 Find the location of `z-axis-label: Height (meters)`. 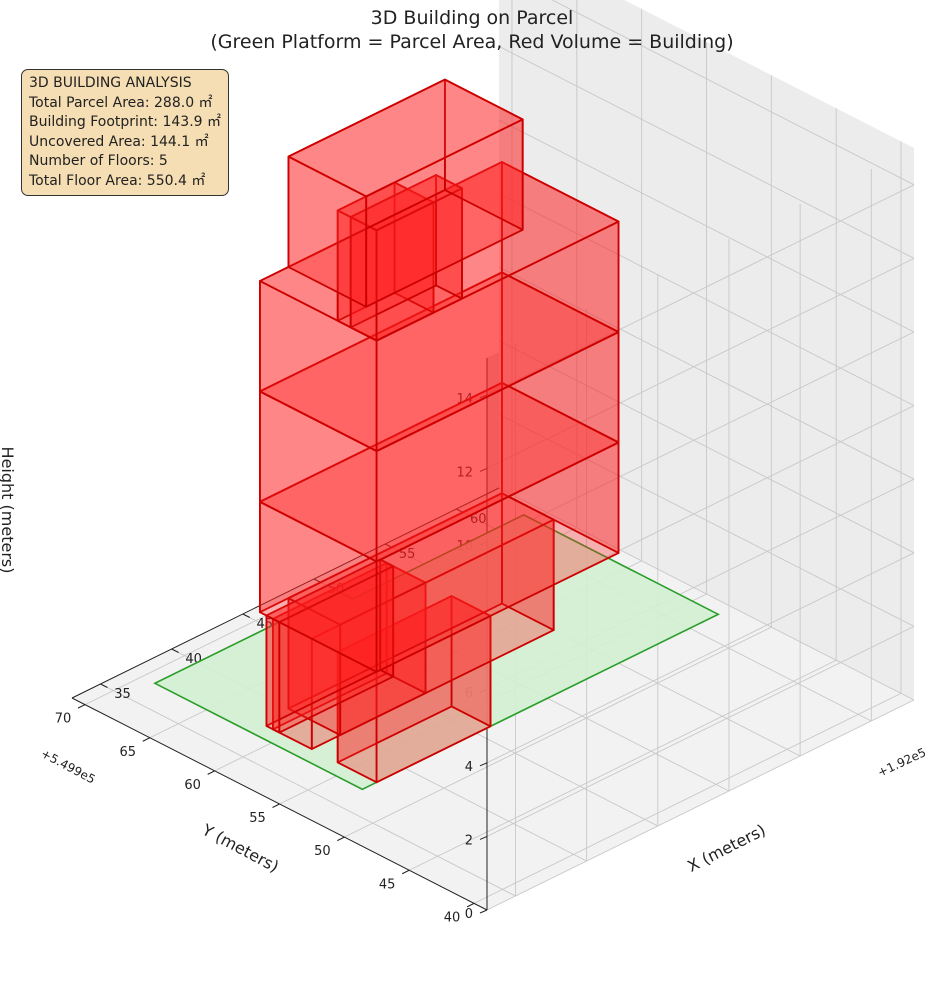

z-axis-label: Height (meters) is located at coordinates (8, 510).